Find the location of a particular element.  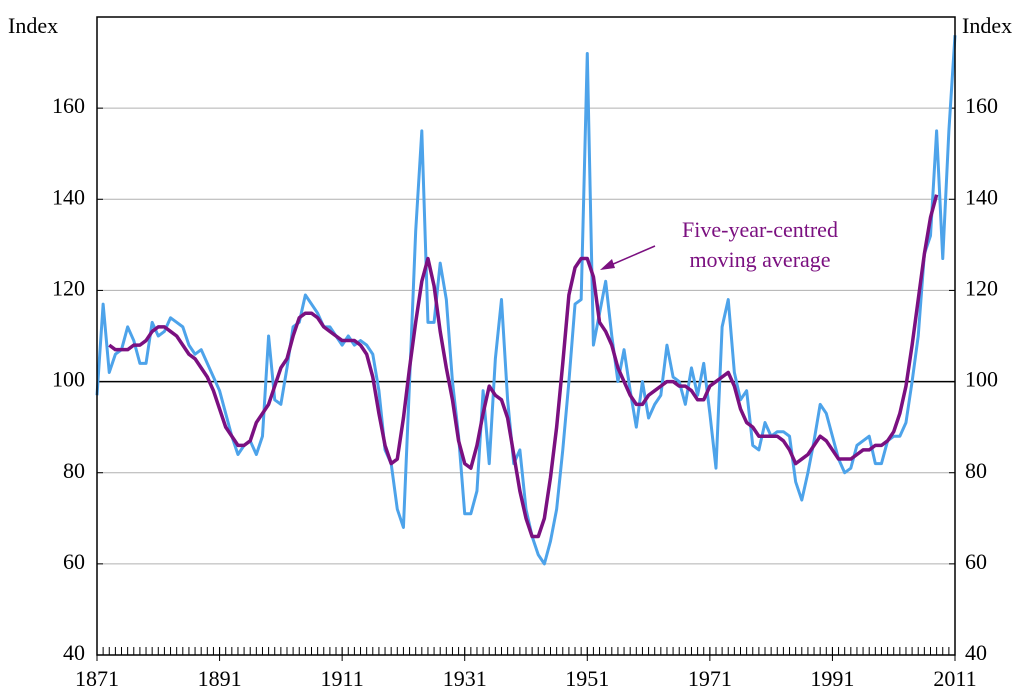

x-tick-label: 1991 is located at coordinates (832, 678).